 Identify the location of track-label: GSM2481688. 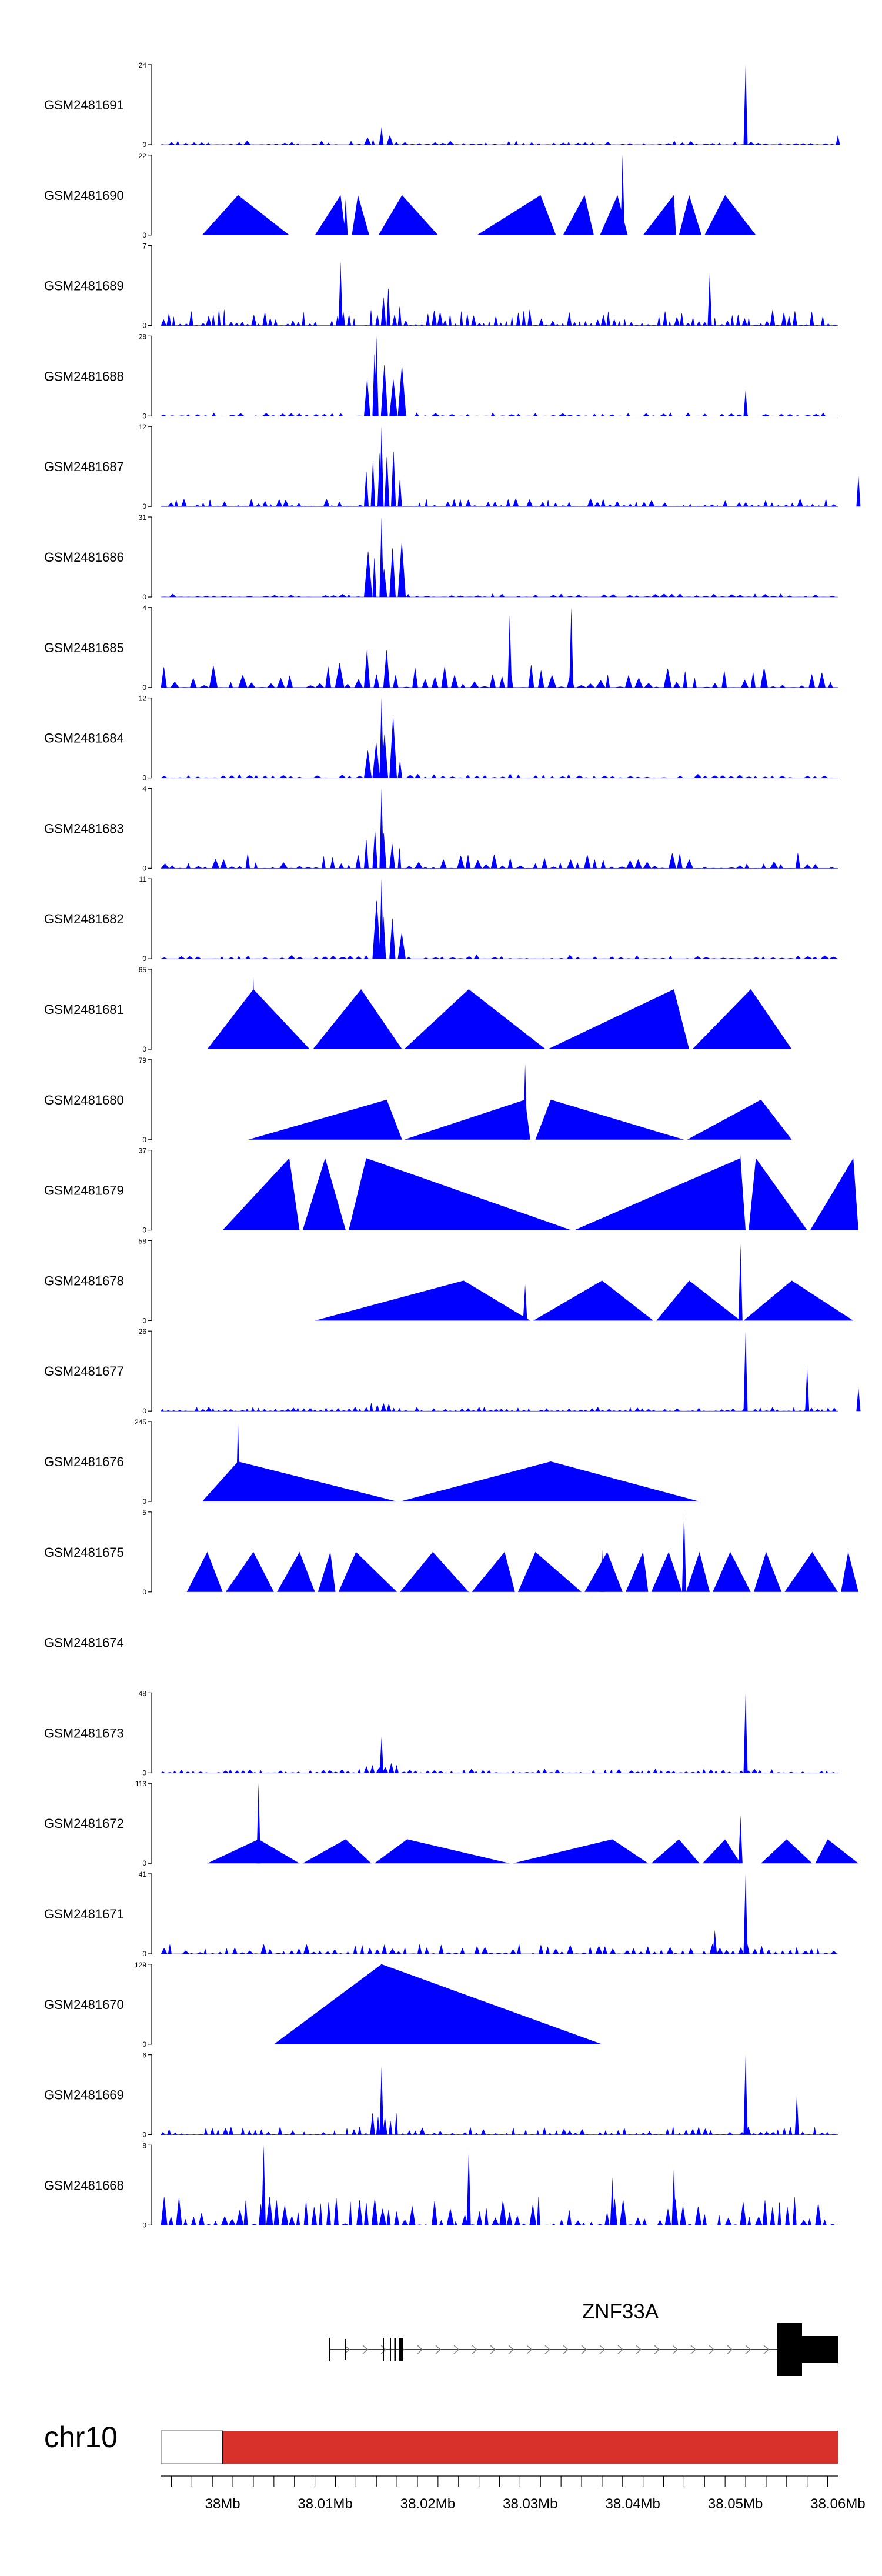
(84, 376).